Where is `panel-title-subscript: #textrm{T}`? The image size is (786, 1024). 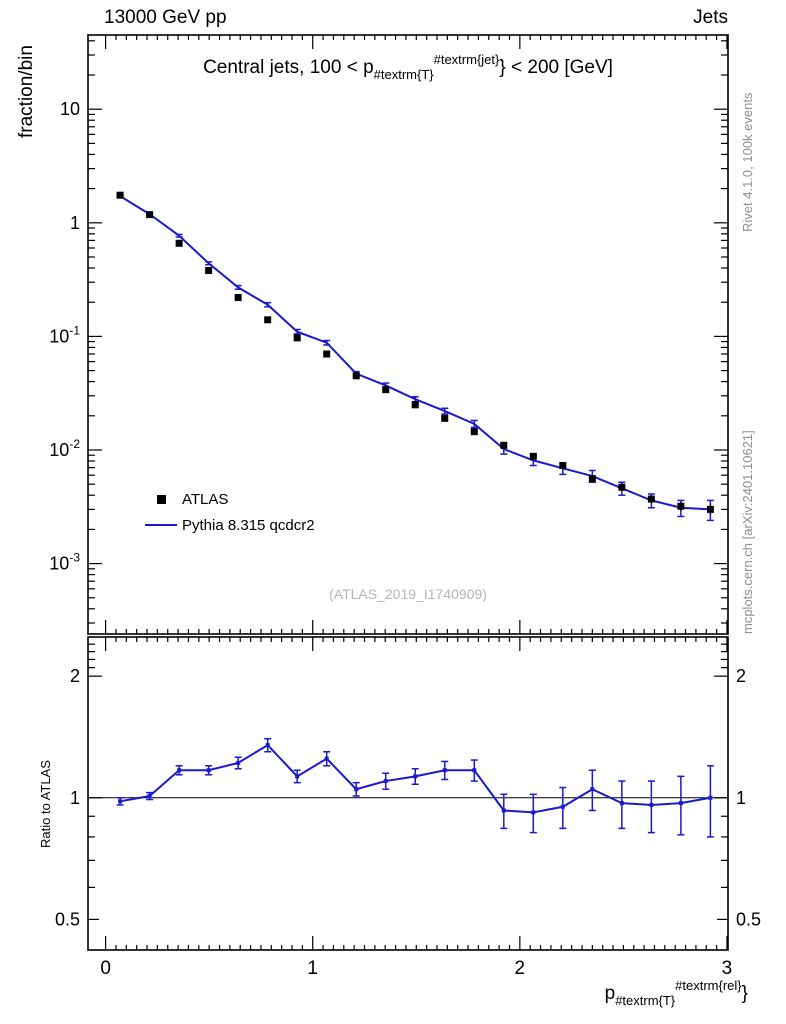
panel-title-subscript: #textrm{T} is located at coordinates (403, 74).